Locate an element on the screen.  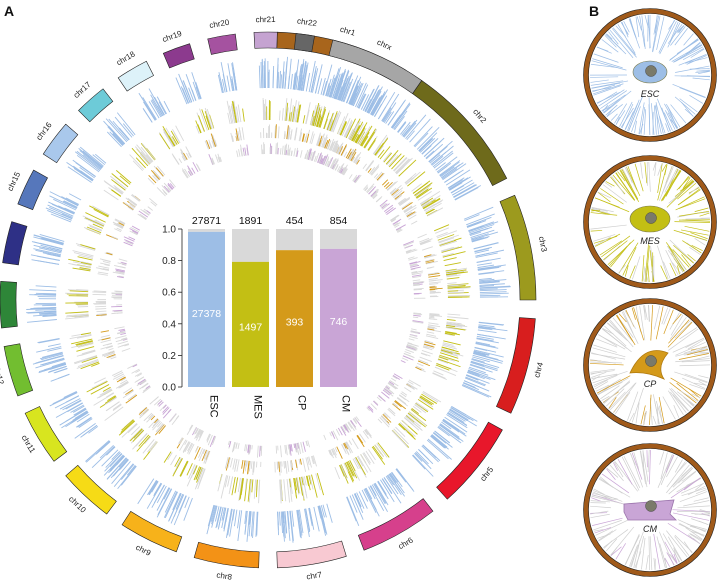
chromosome-label-chr18: chr18 is located at coordinates (126, 58).